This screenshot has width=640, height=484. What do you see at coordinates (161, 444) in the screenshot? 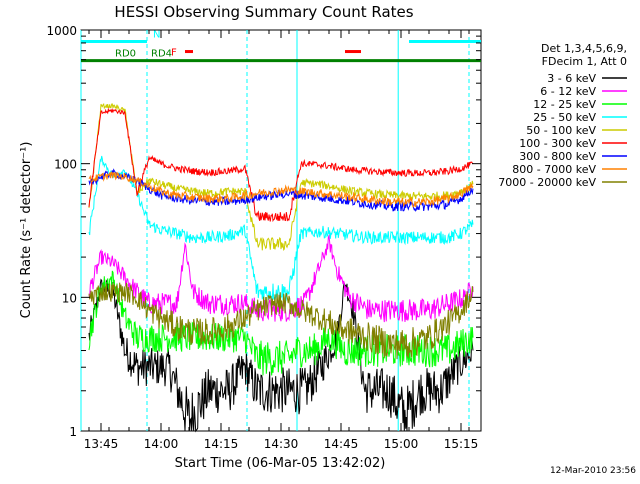
I see `x-tick-label-1: 14:00` at bounding box center [161, 444].